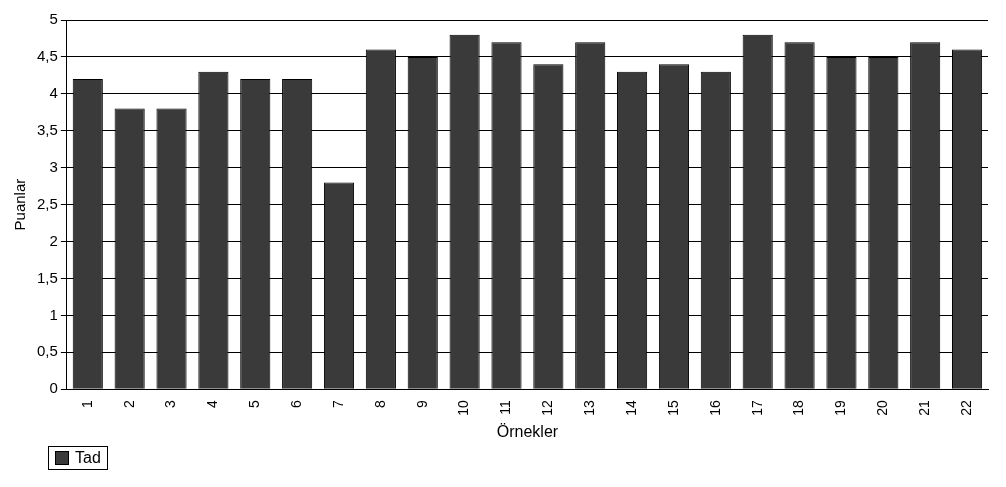  I want to click on x-tick-label: 15, so click(672, 408).